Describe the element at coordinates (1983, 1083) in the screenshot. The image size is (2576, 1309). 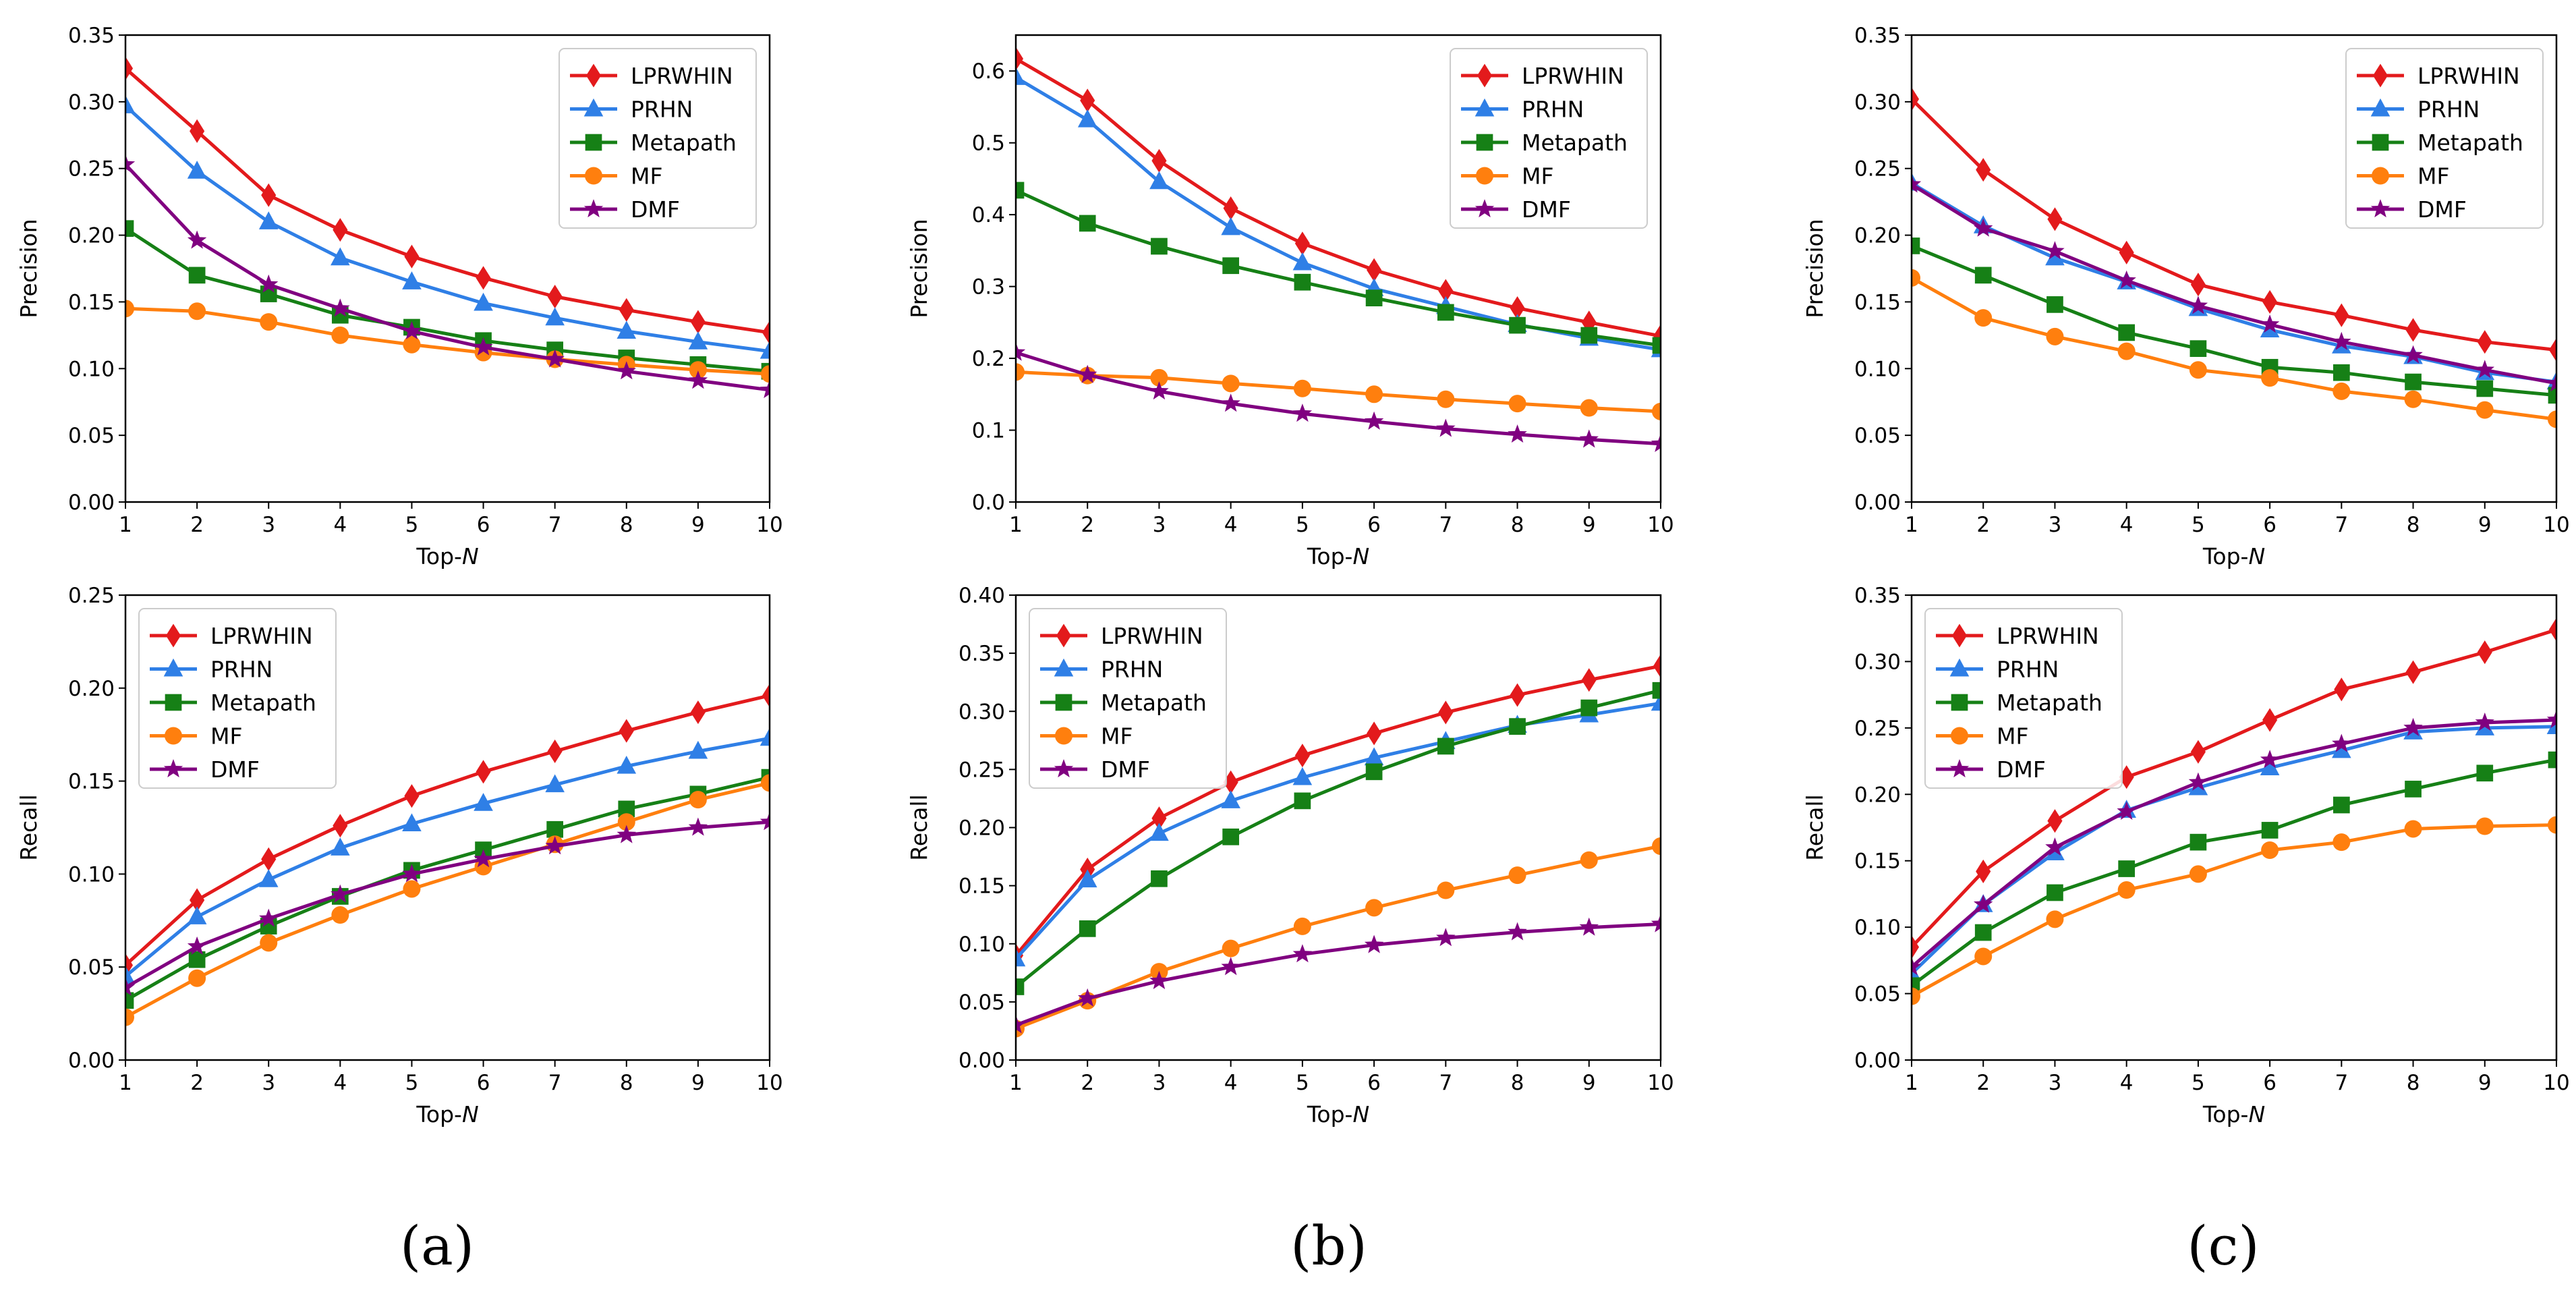
I see `x-tick-label: 2` at that location.